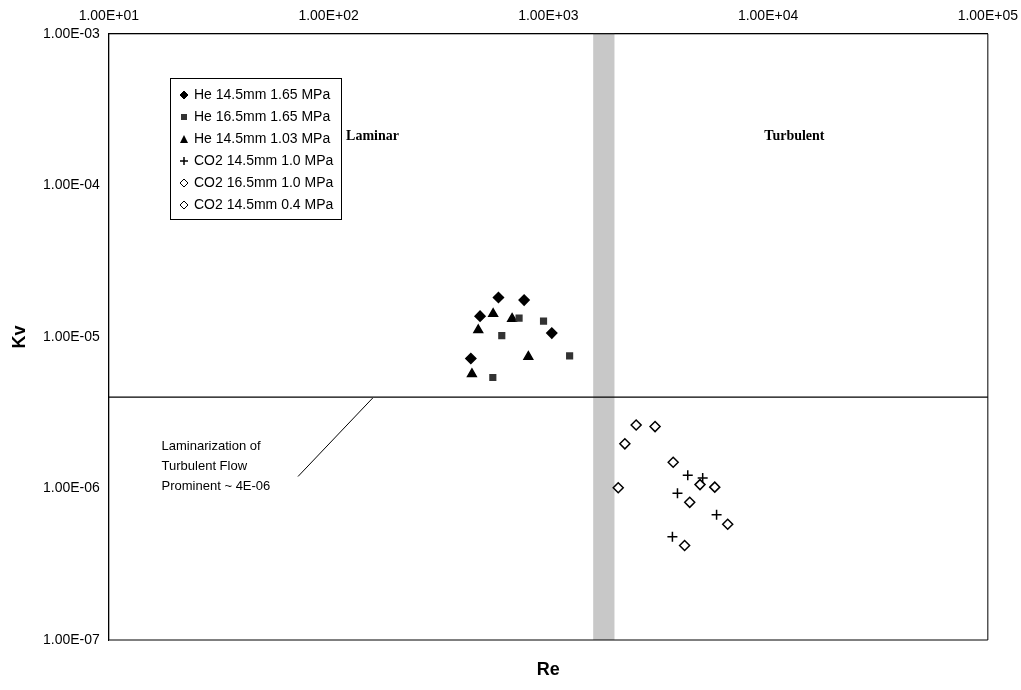  Describe the element at coordinates (71, 335) in the screenshot. I see `y-tick-label: 1.00E-05` at that location.